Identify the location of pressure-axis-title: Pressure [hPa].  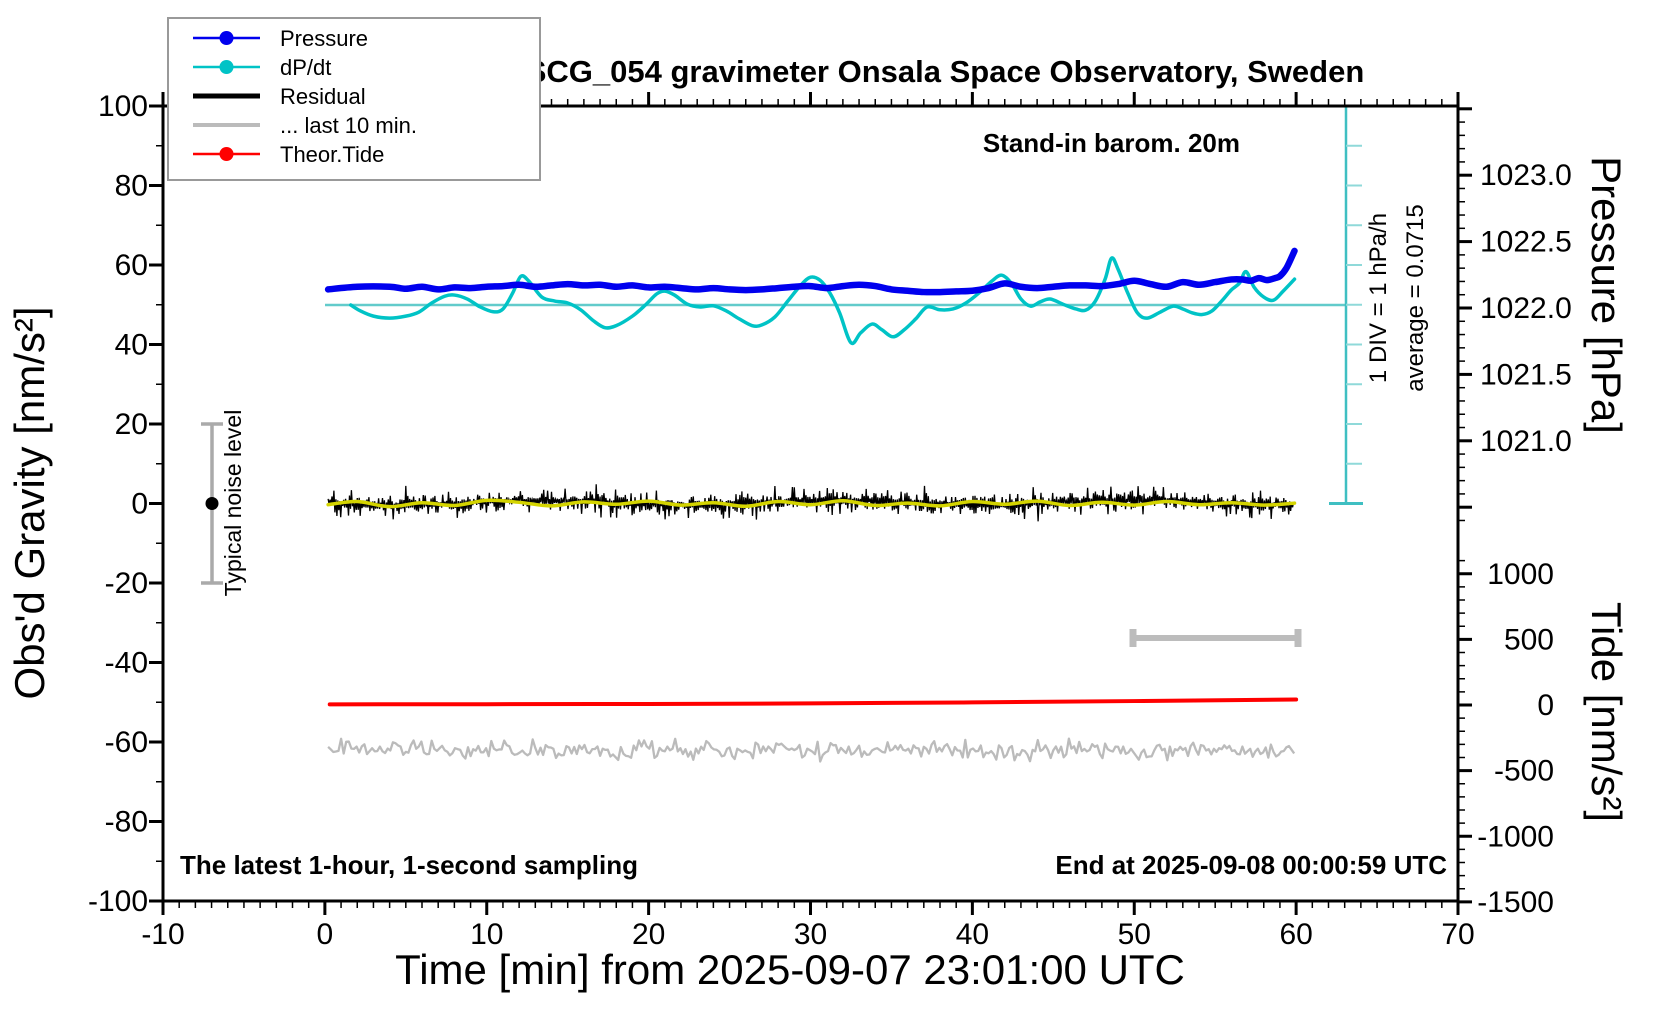
(1606, 295).